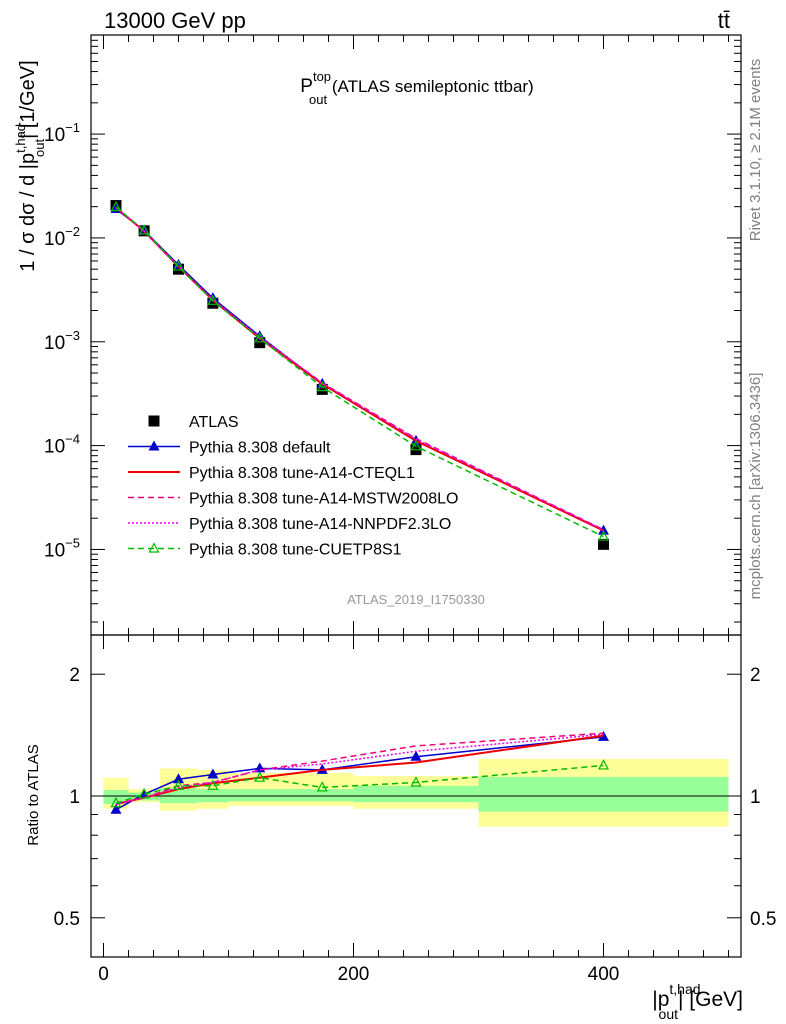 The height and width of the screenshot is (1024, 786). What do you see at coordinates (28, 99) in the screenshot?
I see `ylabel-post: | [1/GeV]` at bounding box center [28, 99].